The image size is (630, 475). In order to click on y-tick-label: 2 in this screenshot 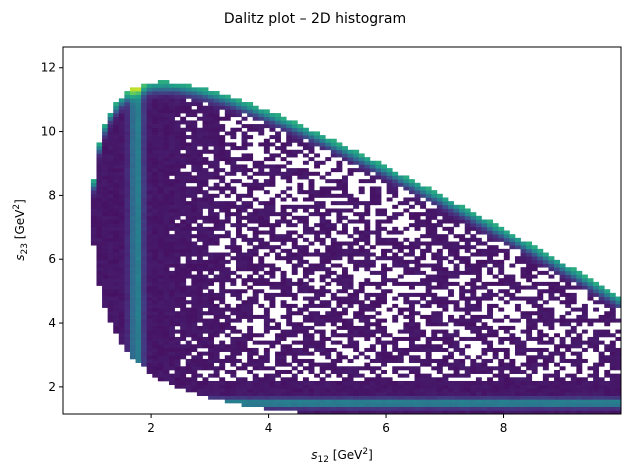, I will do `click(52, 387)`.